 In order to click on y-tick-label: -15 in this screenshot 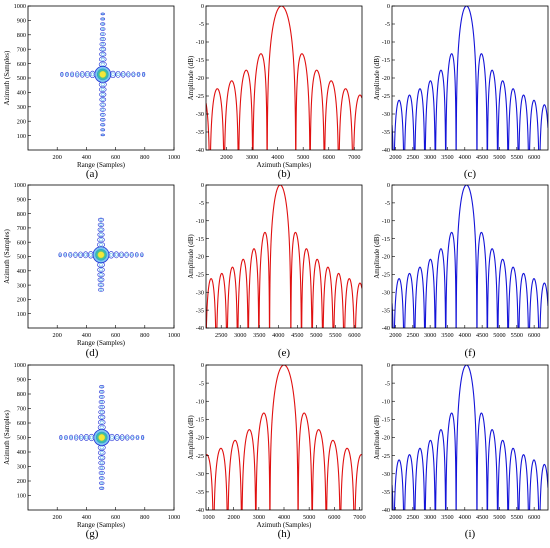, I will do `click(386, 60)`.